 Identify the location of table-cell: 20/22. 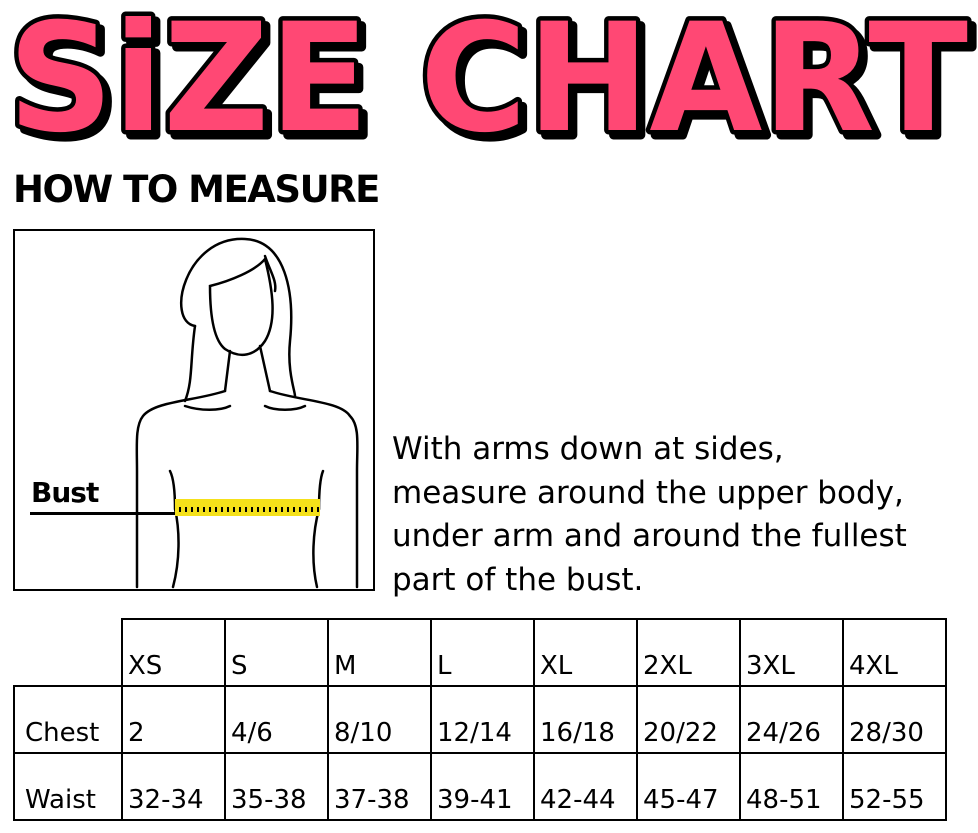
(688, 719).